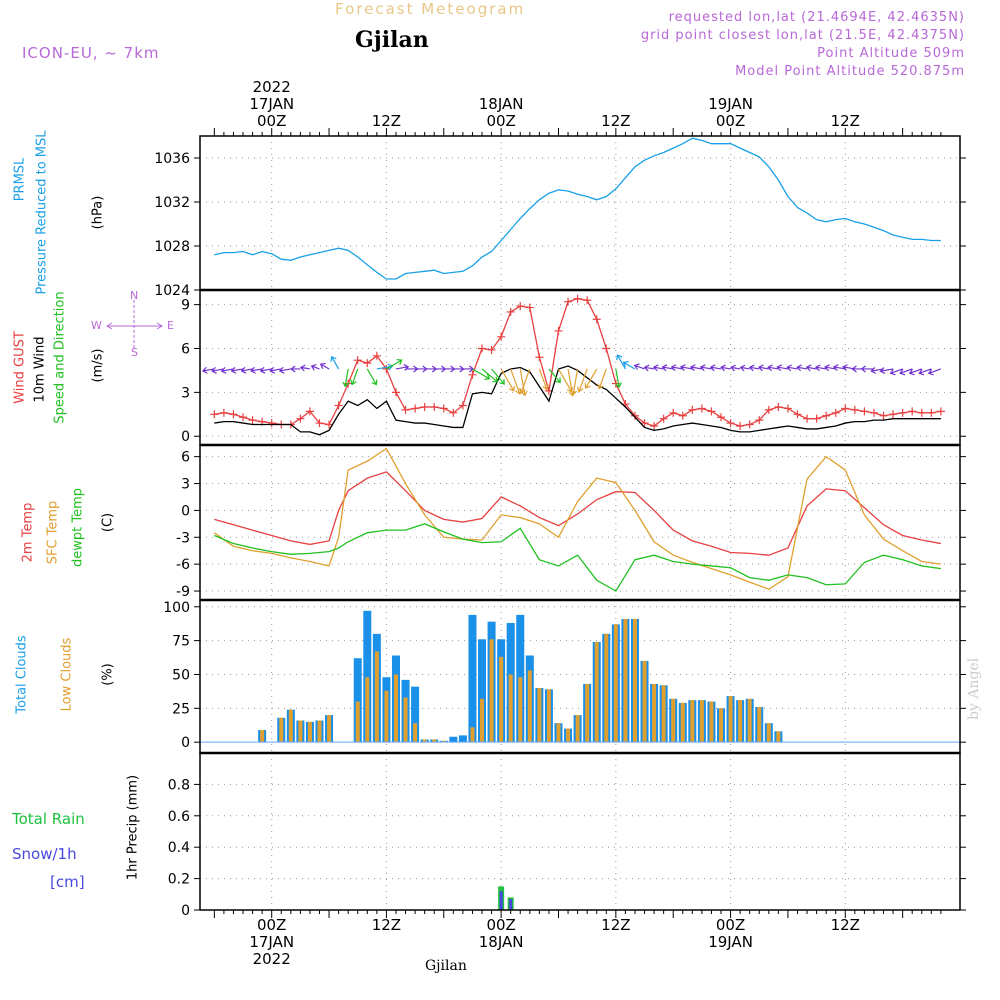  What do you see at coordinates (615, 925) in the screenshot?
I see `time-label-bottom: 12Z` at bounding box center [615, 925].